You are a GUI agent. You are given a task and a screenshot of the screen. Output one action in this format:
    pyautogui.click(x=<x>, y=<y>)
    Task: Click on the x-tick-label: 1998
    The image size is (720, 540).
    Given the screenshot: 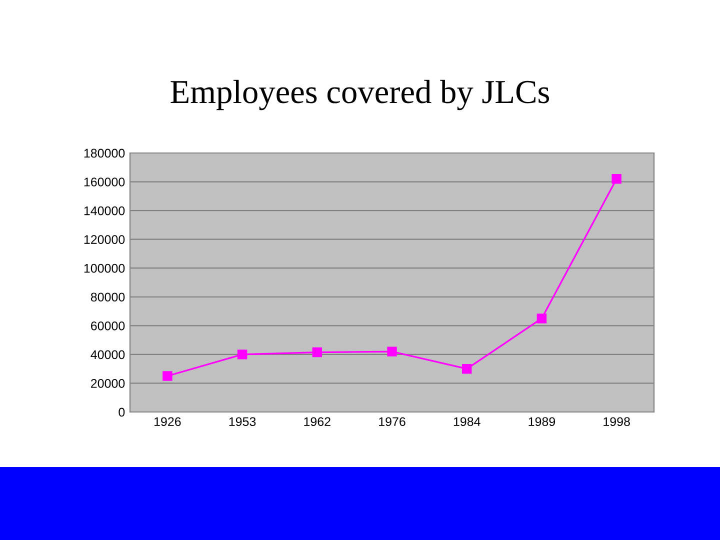 What is the action you would take?
    pyautogui.click(x=617, y=421)
    